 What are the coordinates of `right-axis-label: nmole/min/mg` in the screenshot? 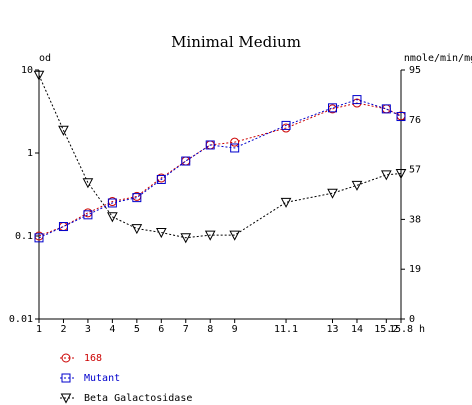 It's located at (438, 58).